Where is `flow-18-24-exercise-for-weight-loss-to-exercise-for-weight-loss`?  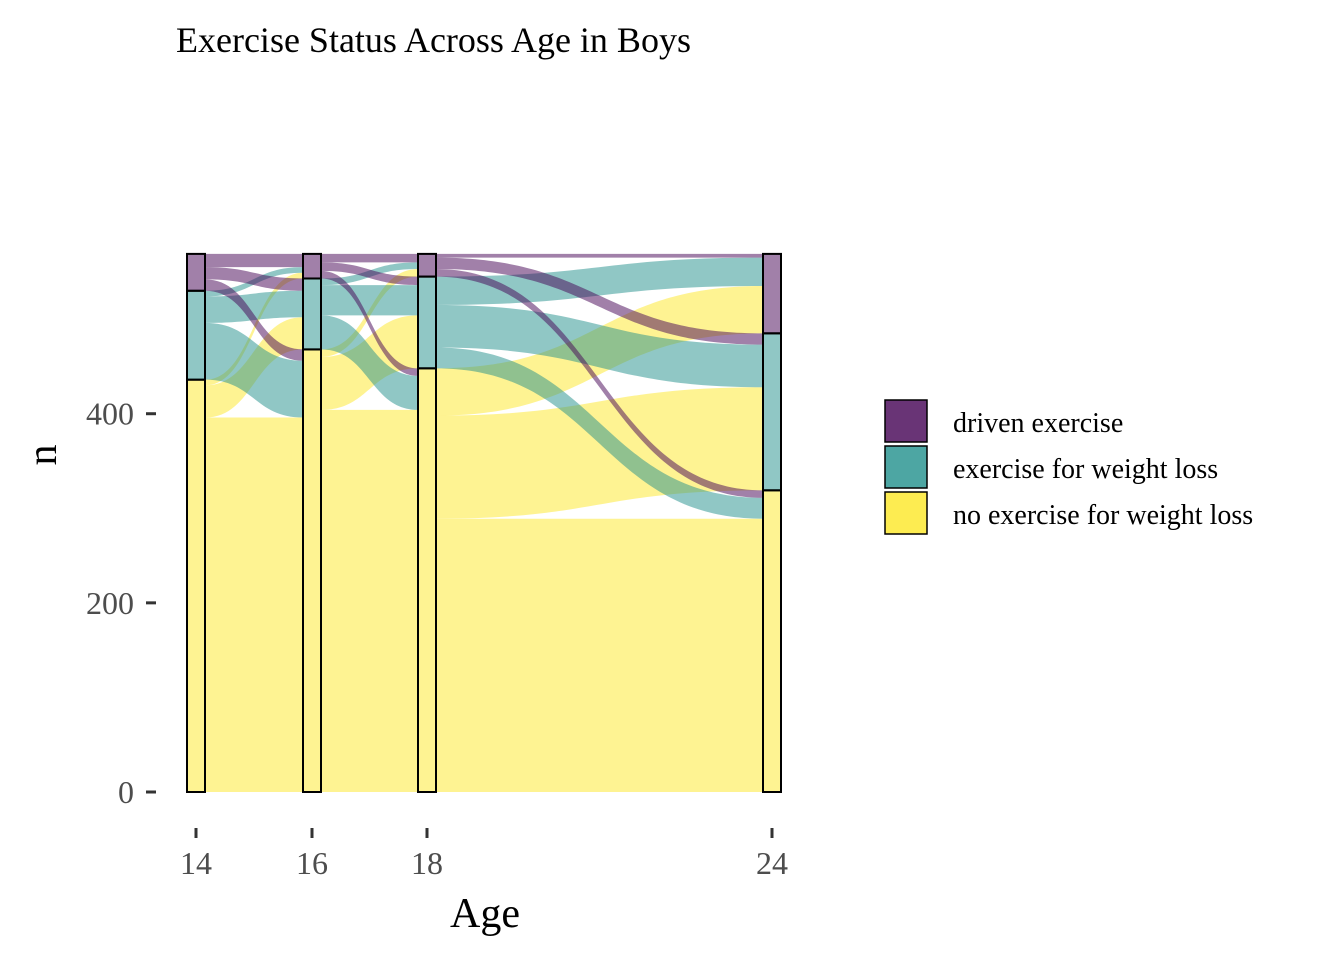
flow-18-24-exercise-for-weight-loss-to-exercise-for-weight-loss is located at coordinates (599, 346).